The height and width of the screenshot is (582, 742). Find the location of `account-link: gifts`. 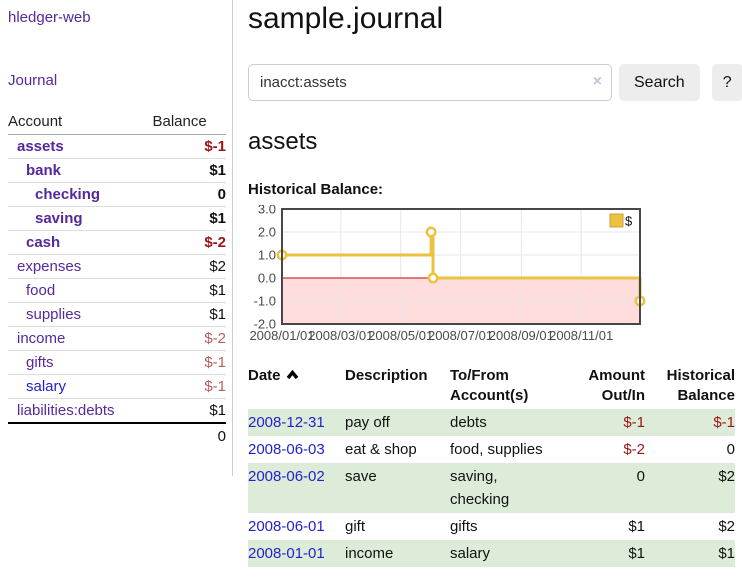

account-link: gifts is located at coordinates (40, 362).